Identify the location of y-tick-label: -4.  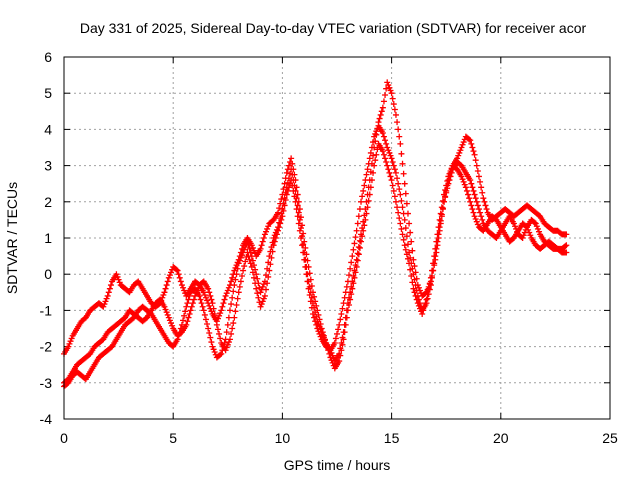
(46, 419).